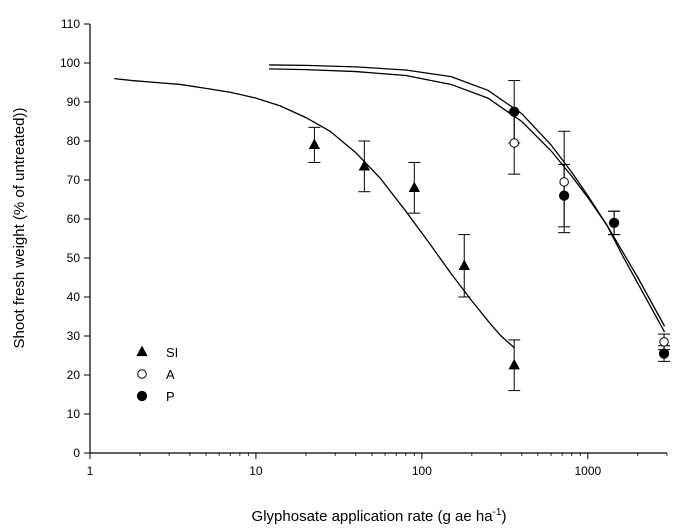  Describe the element at coordinates (142, 351) in the screenshot. I see `legend-marker-si` at that location.